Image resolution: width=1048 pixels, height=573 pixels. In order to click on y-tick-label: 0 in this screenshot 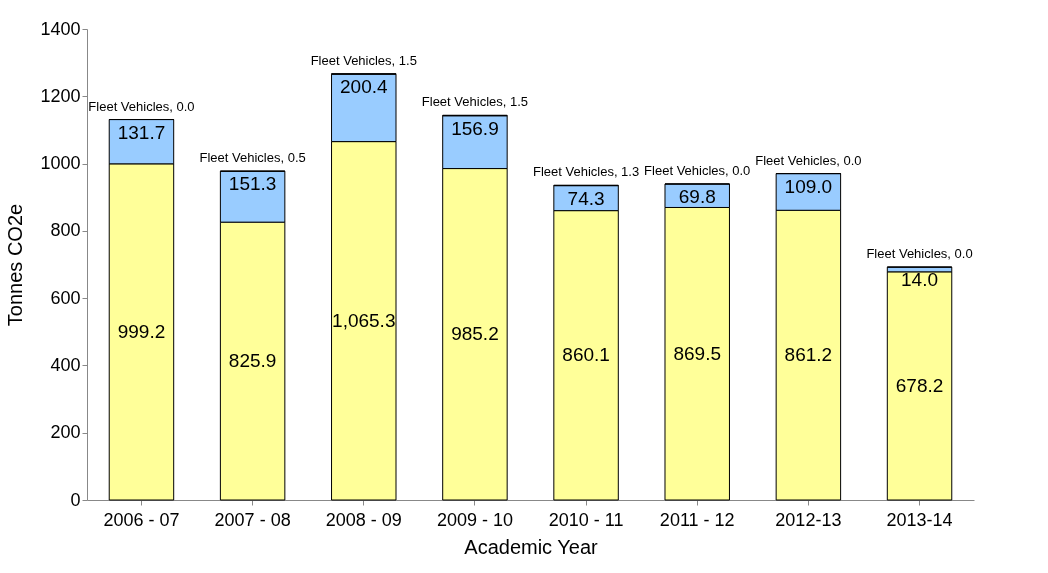, I will do `click(75, 499)`.